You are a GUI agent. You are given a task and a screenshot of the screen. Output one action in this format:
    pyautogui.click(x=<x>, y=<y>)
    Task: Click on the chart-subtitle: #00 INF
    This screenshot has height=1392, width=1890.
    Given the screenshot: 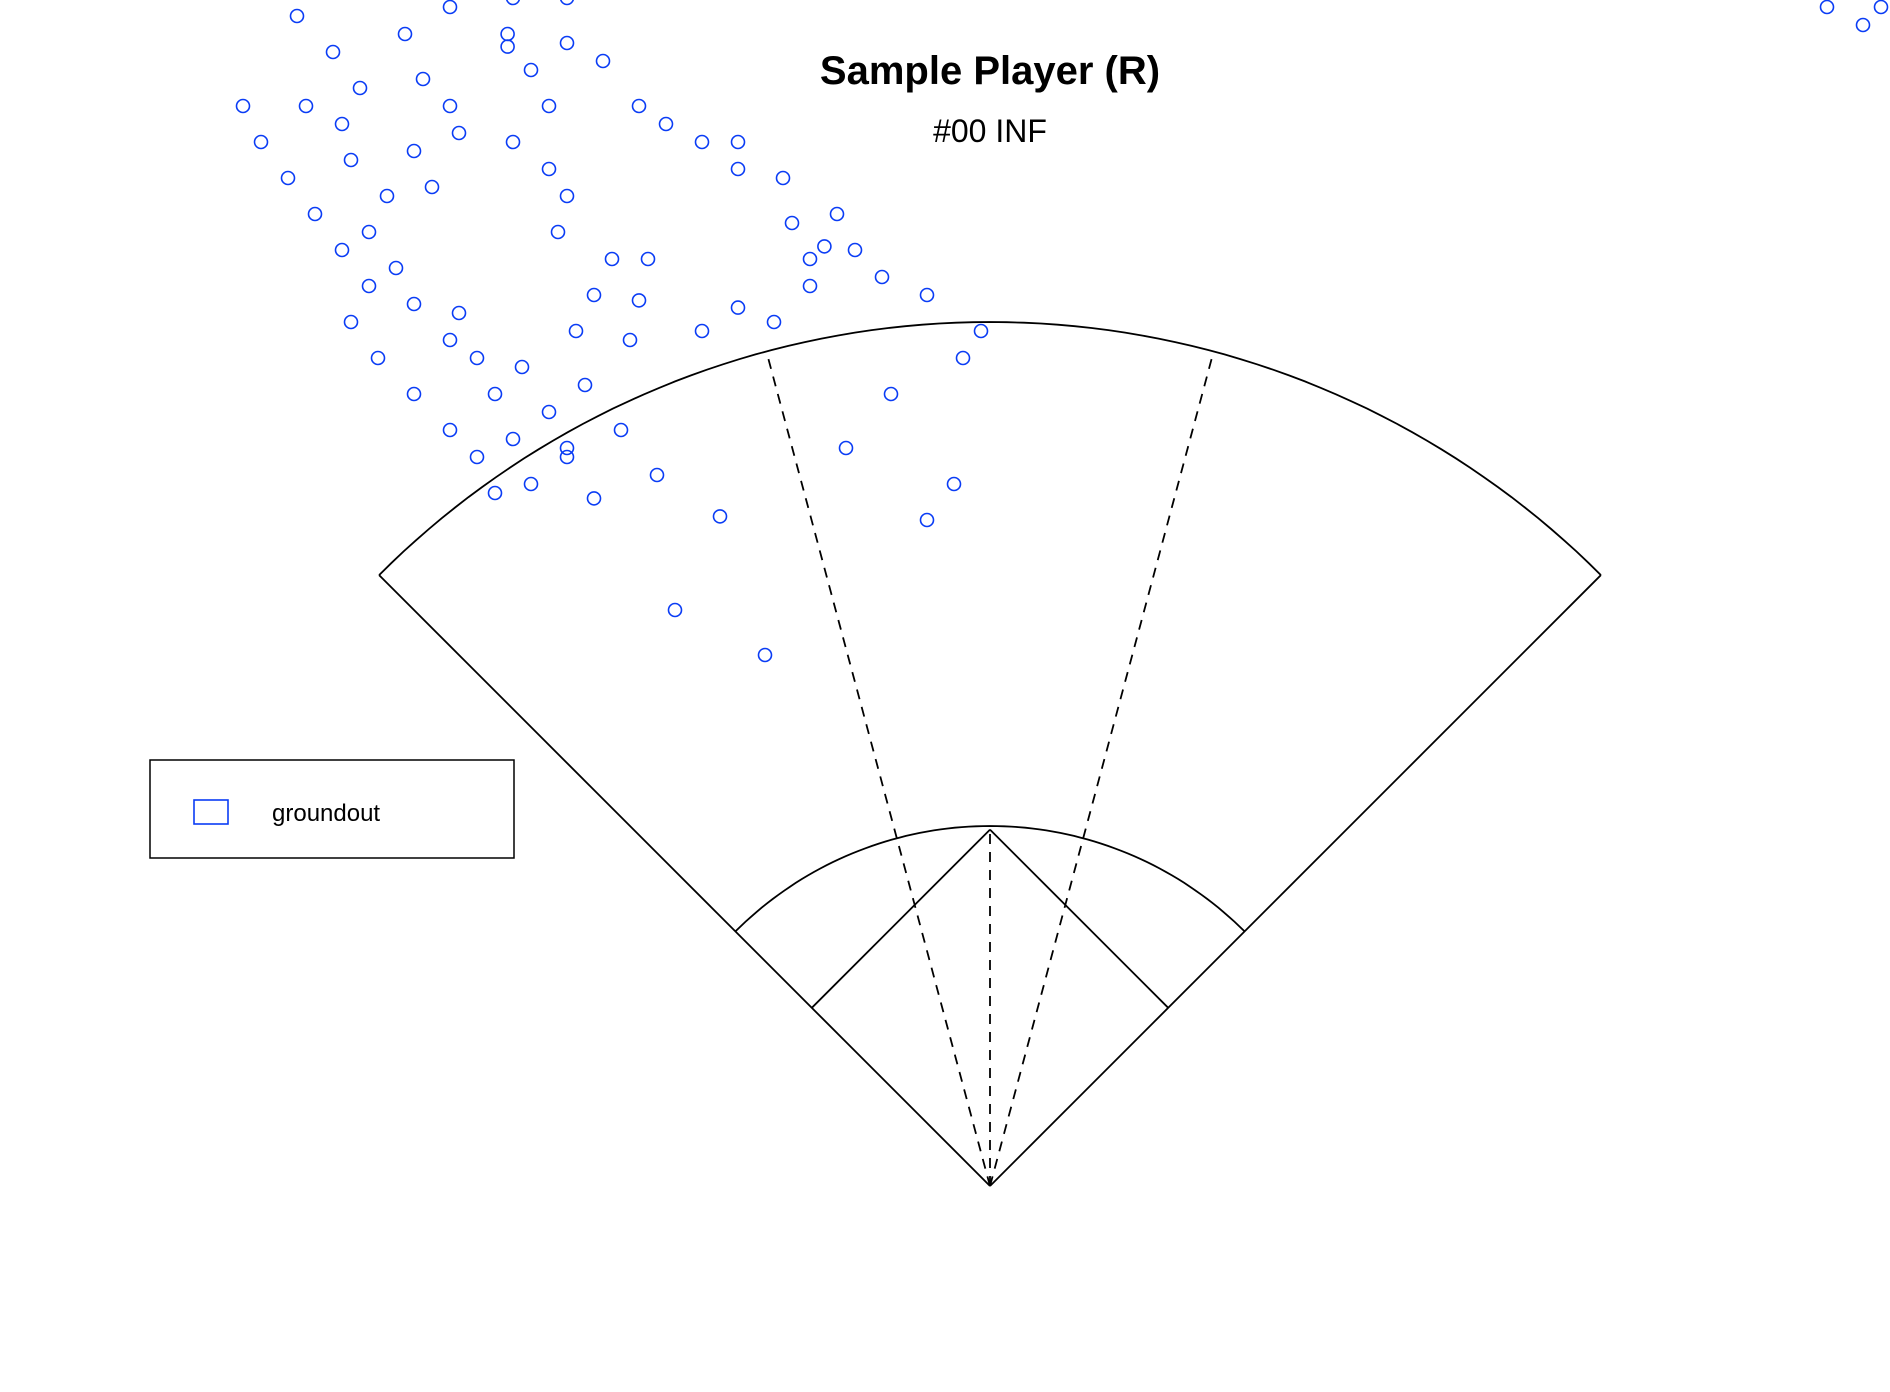 What is the action you would take?
    pyautogui.click(x=990, y=131)
    